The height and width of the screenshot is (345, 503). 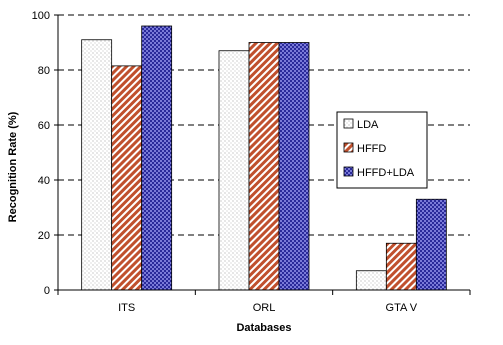 I want to click on legend-label: HFFD, so click(x=371, y=149).